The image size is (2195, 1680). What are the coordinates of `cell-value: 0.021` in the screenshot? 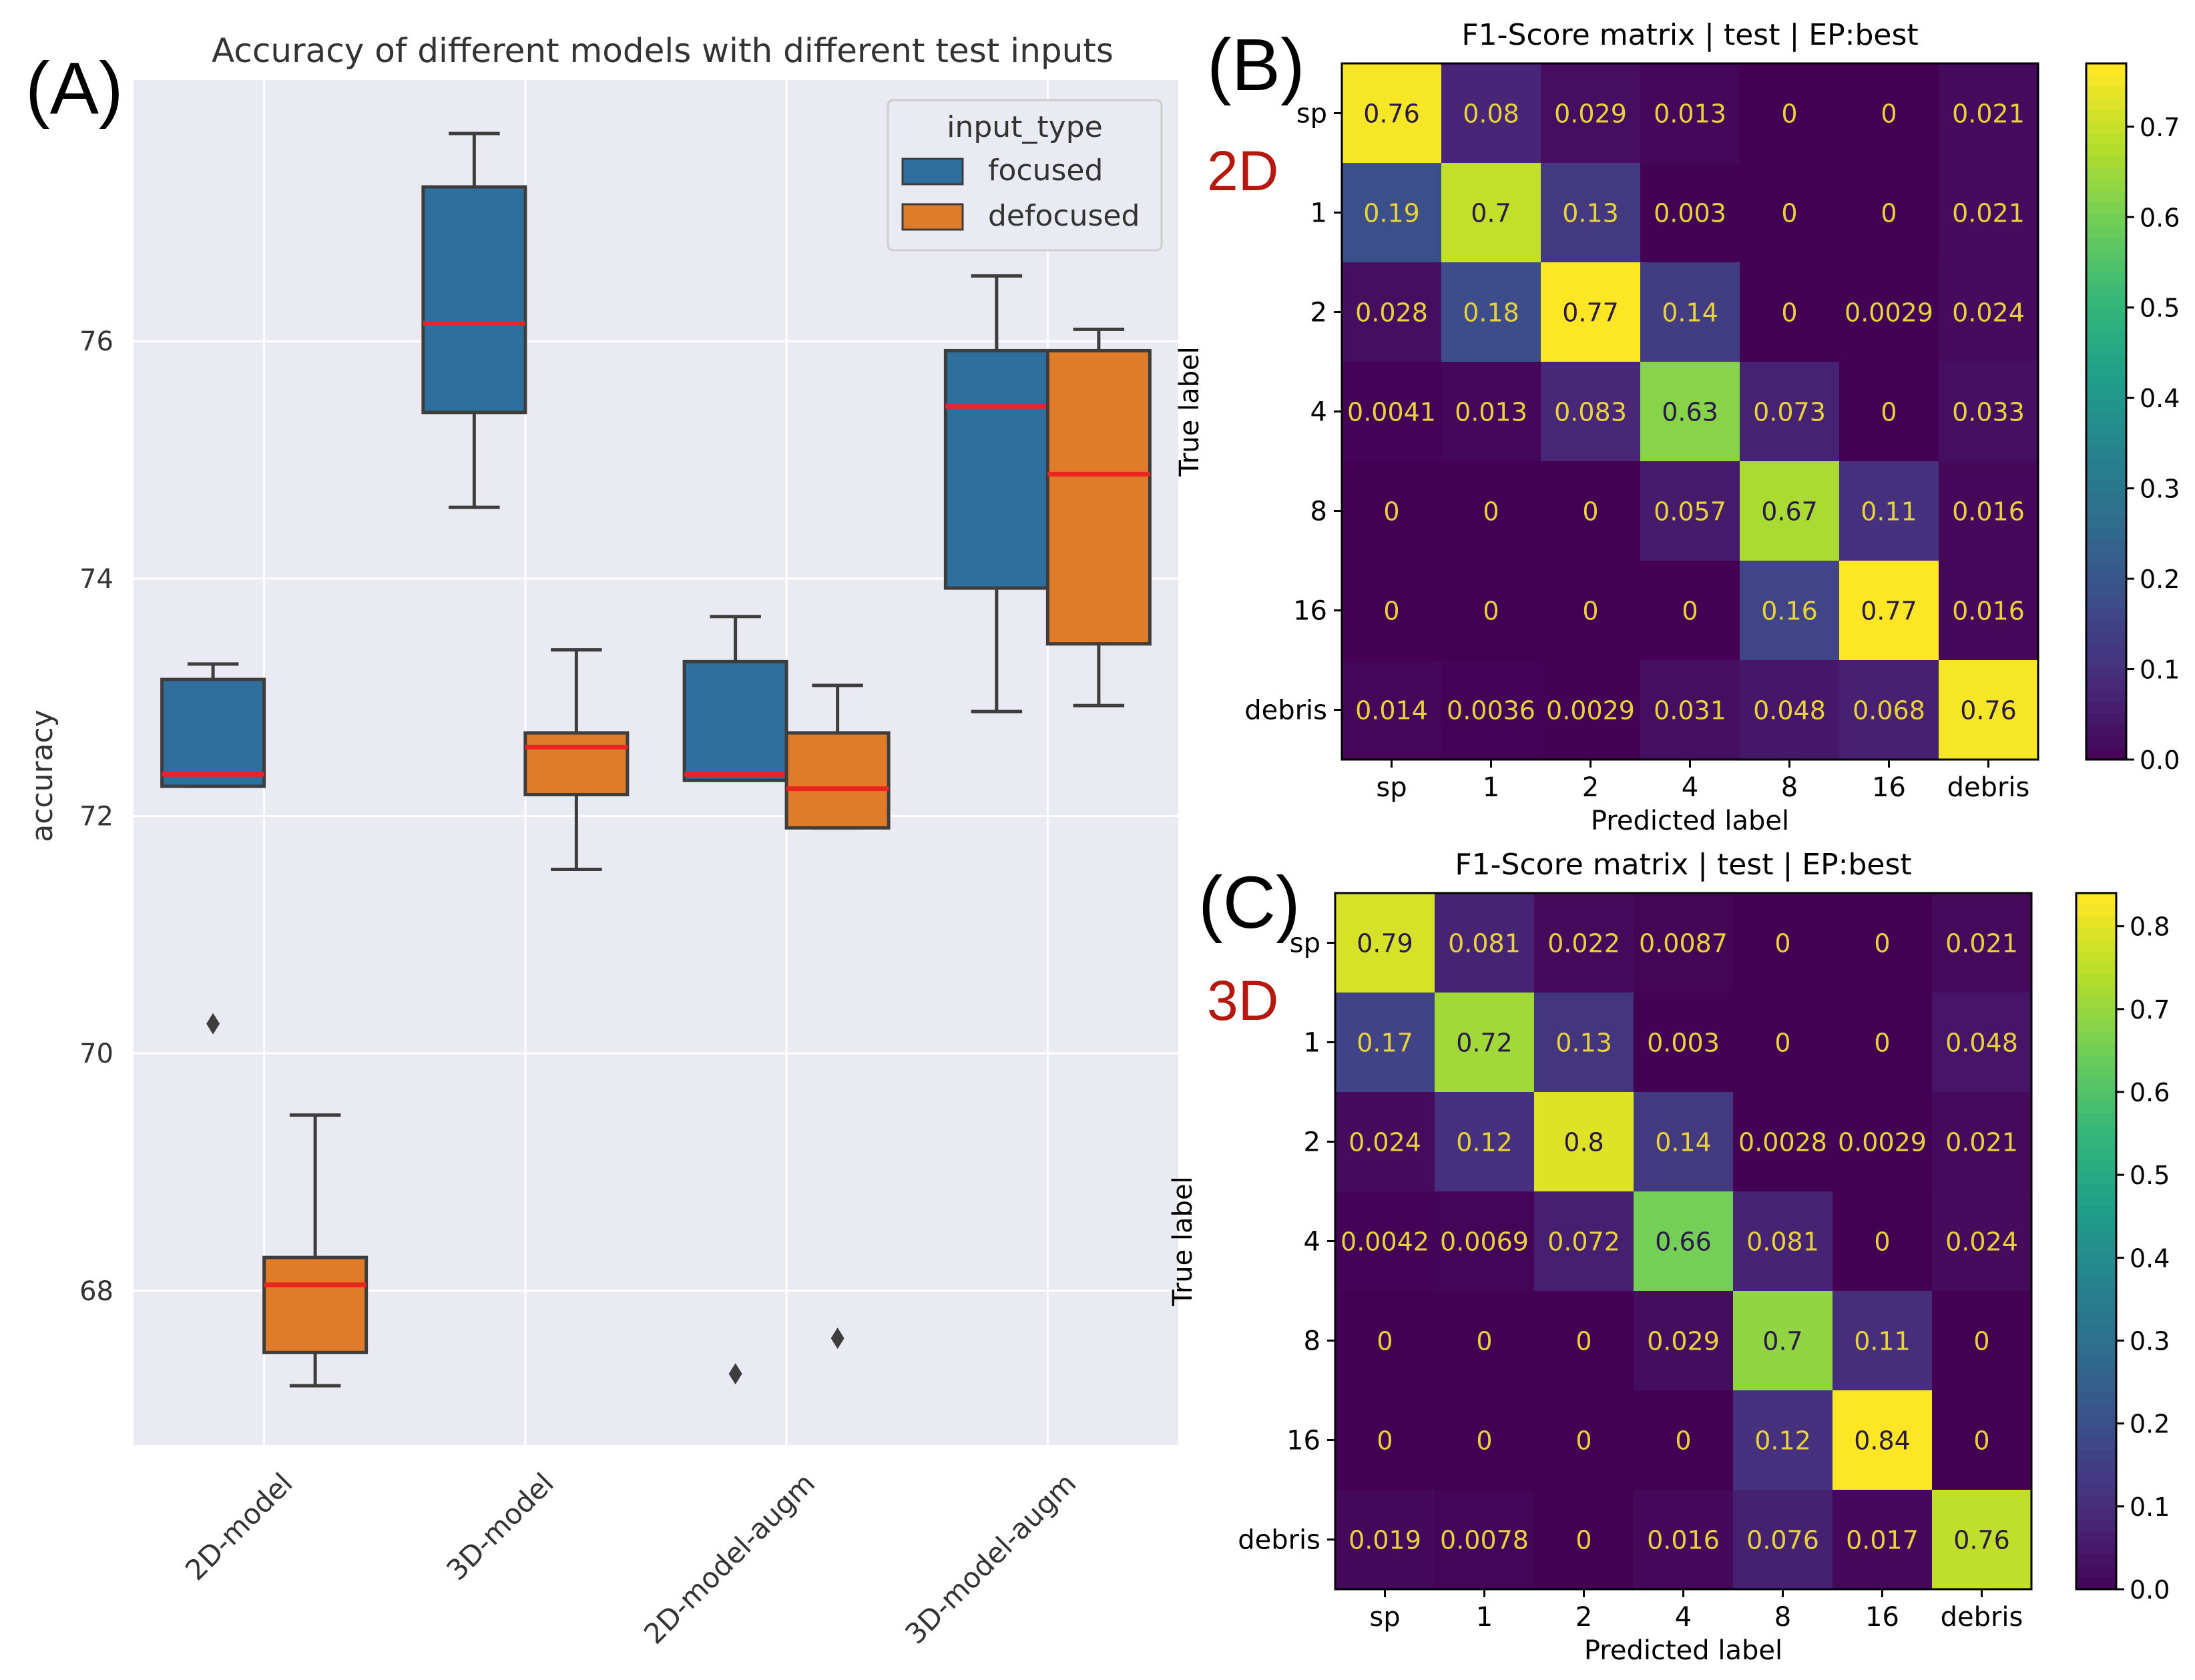 It's located at (1988, 213).